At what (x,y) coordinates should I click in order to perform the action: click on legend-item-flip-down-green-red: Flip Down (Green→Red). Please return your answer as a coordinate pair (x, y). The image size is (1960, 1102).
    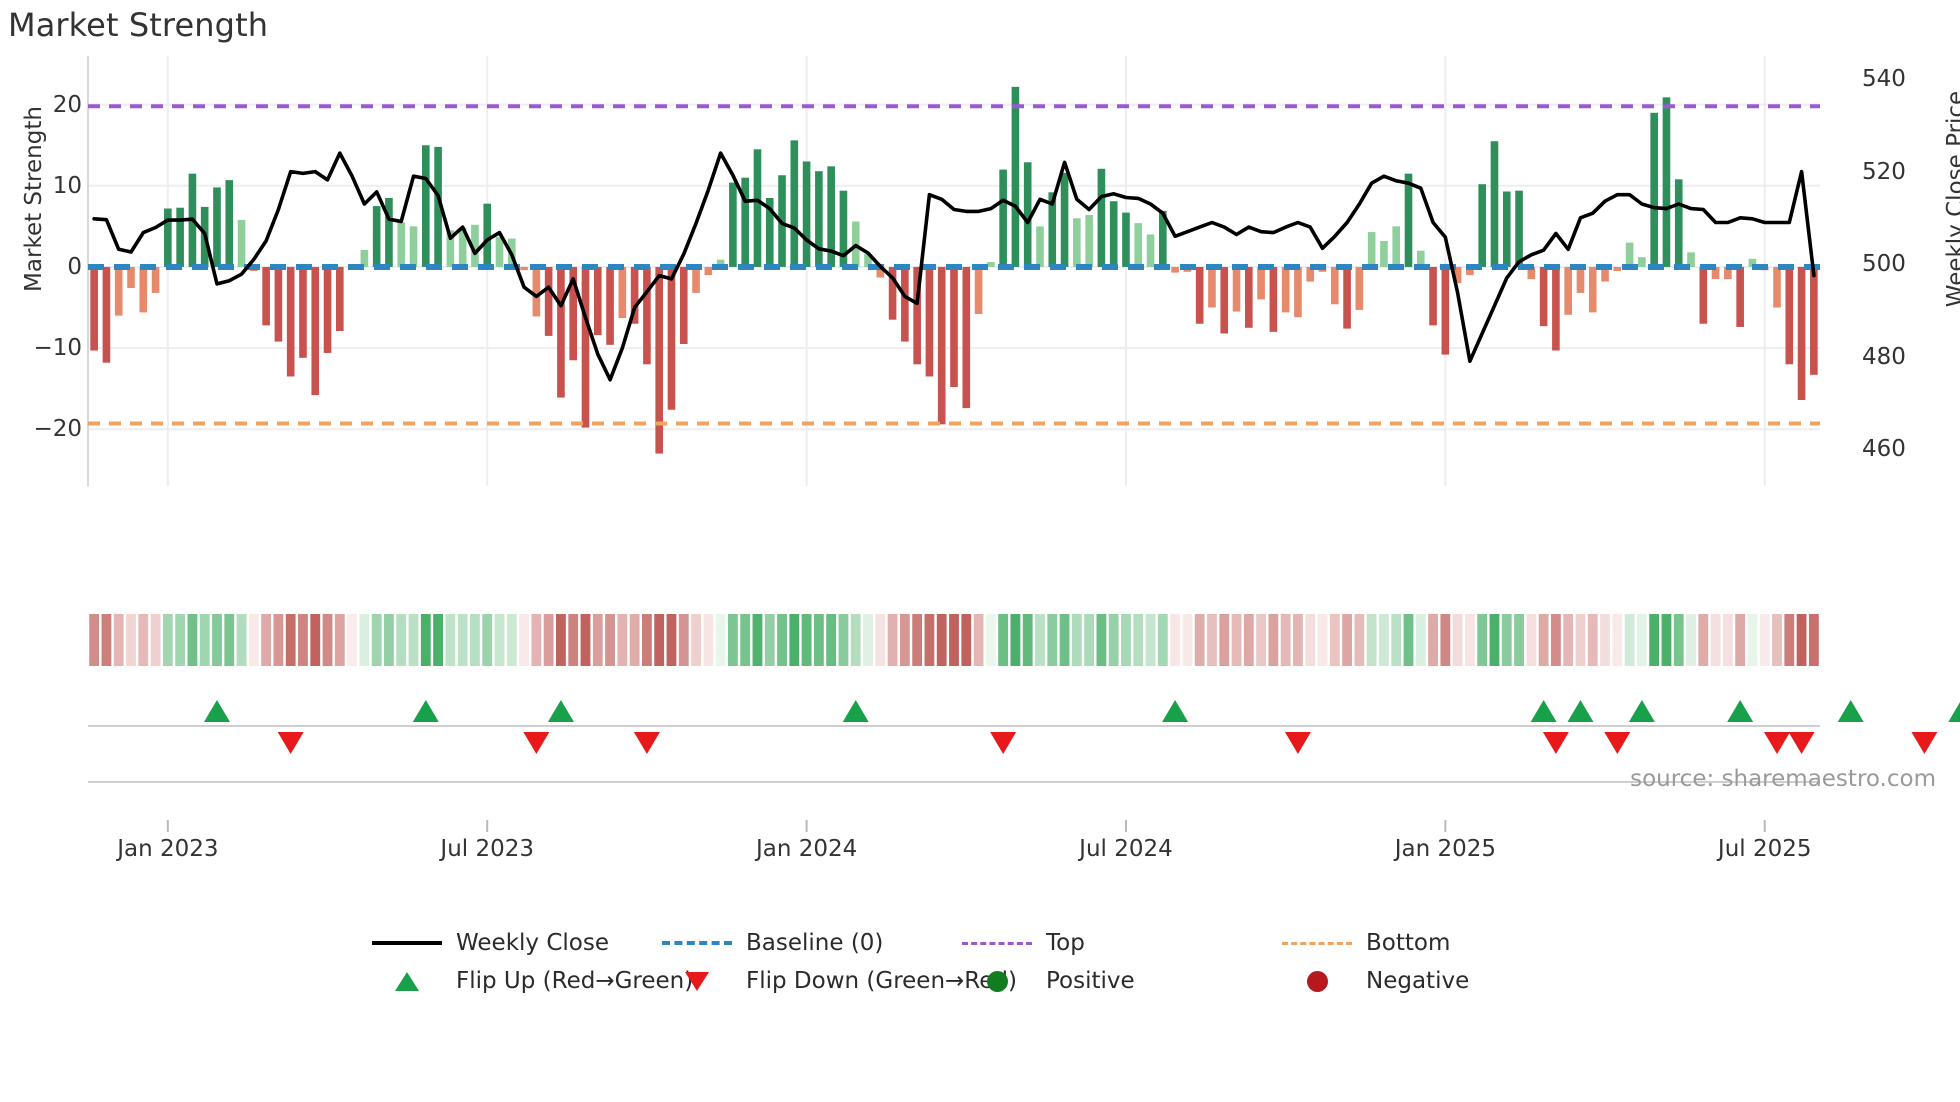
    Looking at the image, I should click on (838, 981).